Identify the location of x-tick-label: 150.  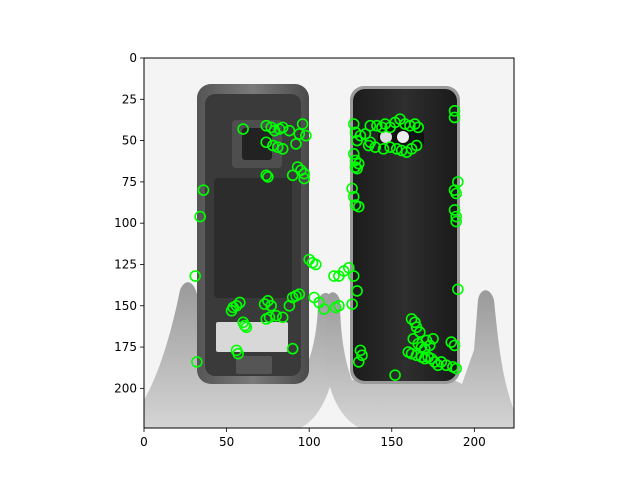
(391, 442).